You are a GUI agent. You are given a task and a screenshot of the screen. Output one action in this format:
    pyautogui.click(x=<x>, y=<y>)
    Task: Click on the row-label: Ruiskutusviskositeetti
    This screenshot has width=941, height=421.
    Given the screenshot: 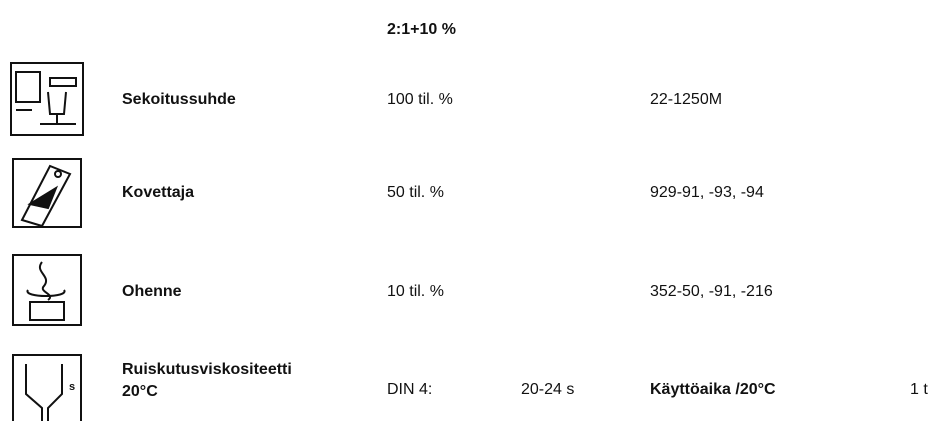 What is the action you would take?
    pyautogui.click(x=207, y=369)
    